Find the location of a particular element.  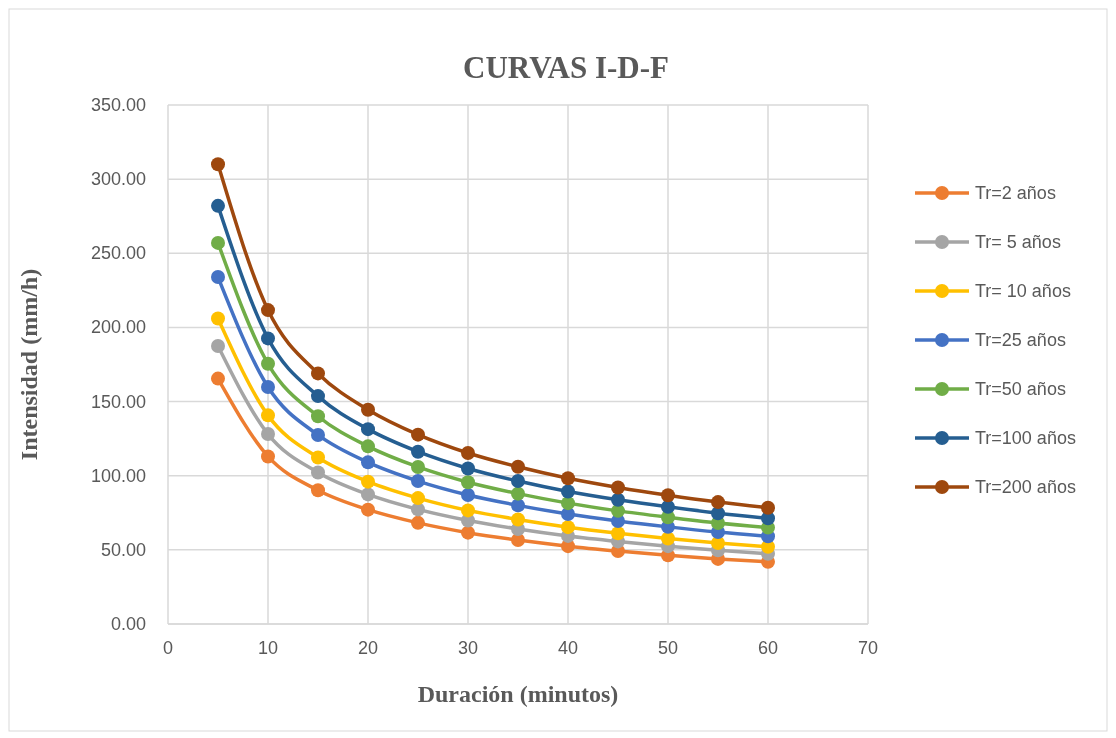

x-axis-title: Duración (minutos) is located at coordinates (518, 694).